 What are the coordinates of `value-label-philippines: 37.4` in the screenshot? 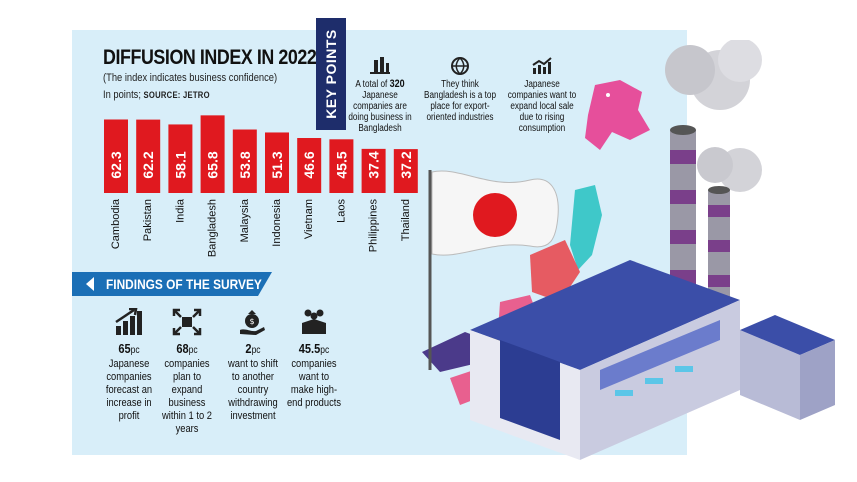 It's located at (374, 164).